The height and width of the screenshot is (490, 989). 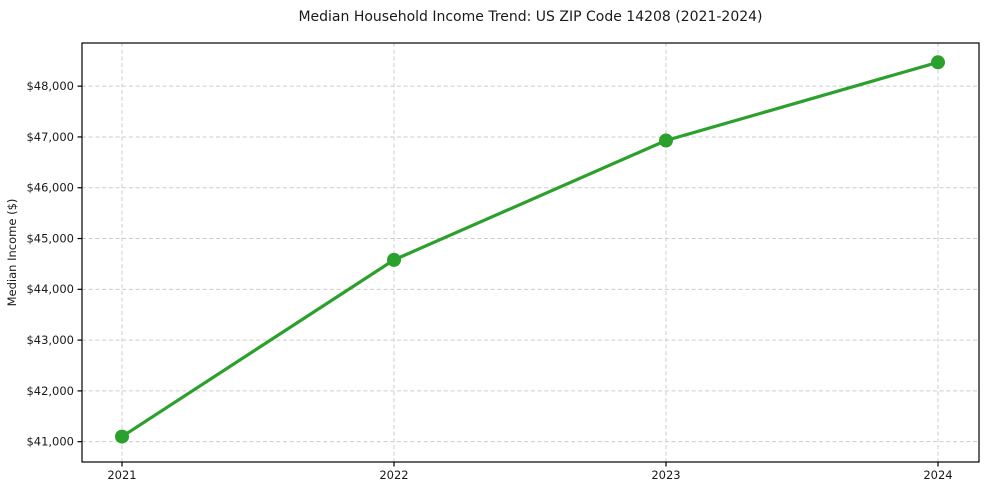 I want to click on x-tick-label: 2022, so click(x=393, y=475).